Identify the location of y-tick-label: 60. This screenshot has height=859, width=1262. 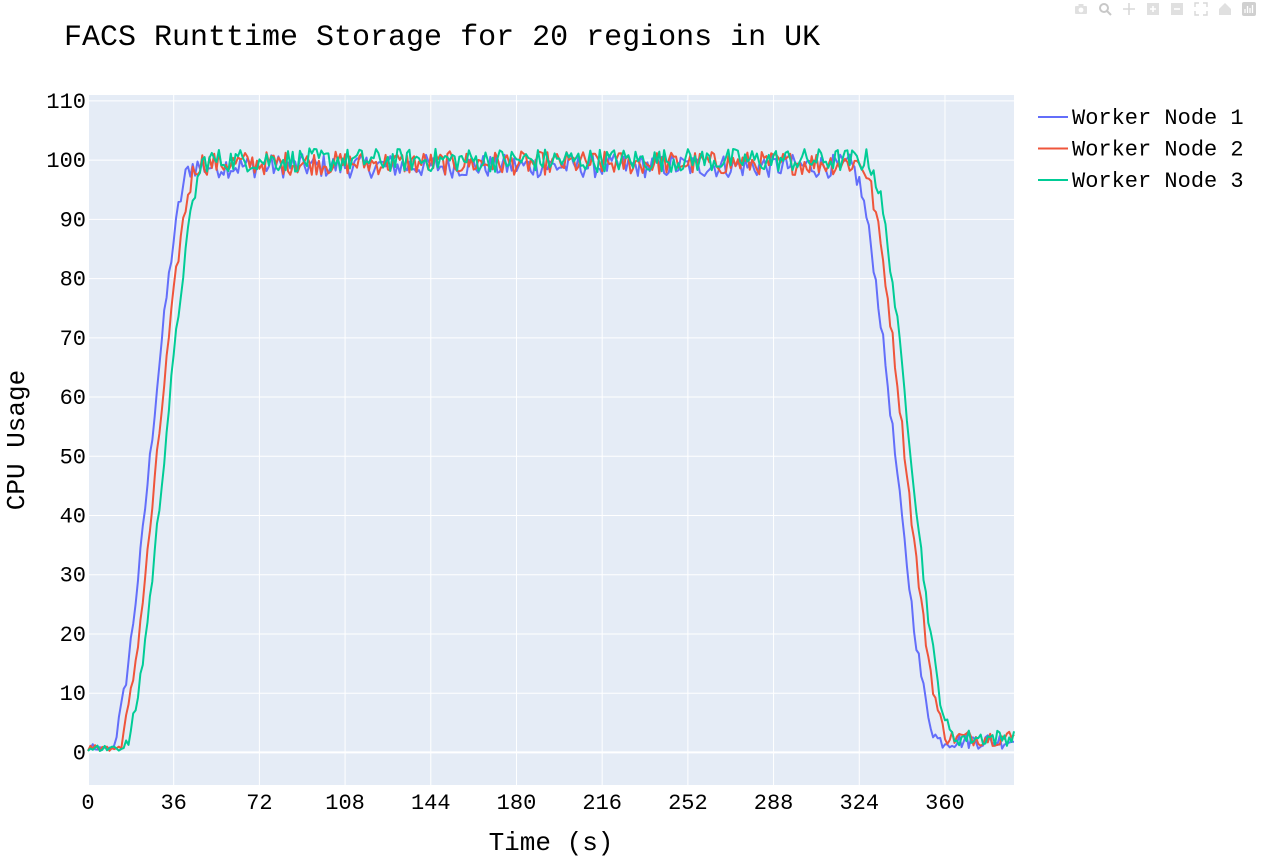
(73, 398).